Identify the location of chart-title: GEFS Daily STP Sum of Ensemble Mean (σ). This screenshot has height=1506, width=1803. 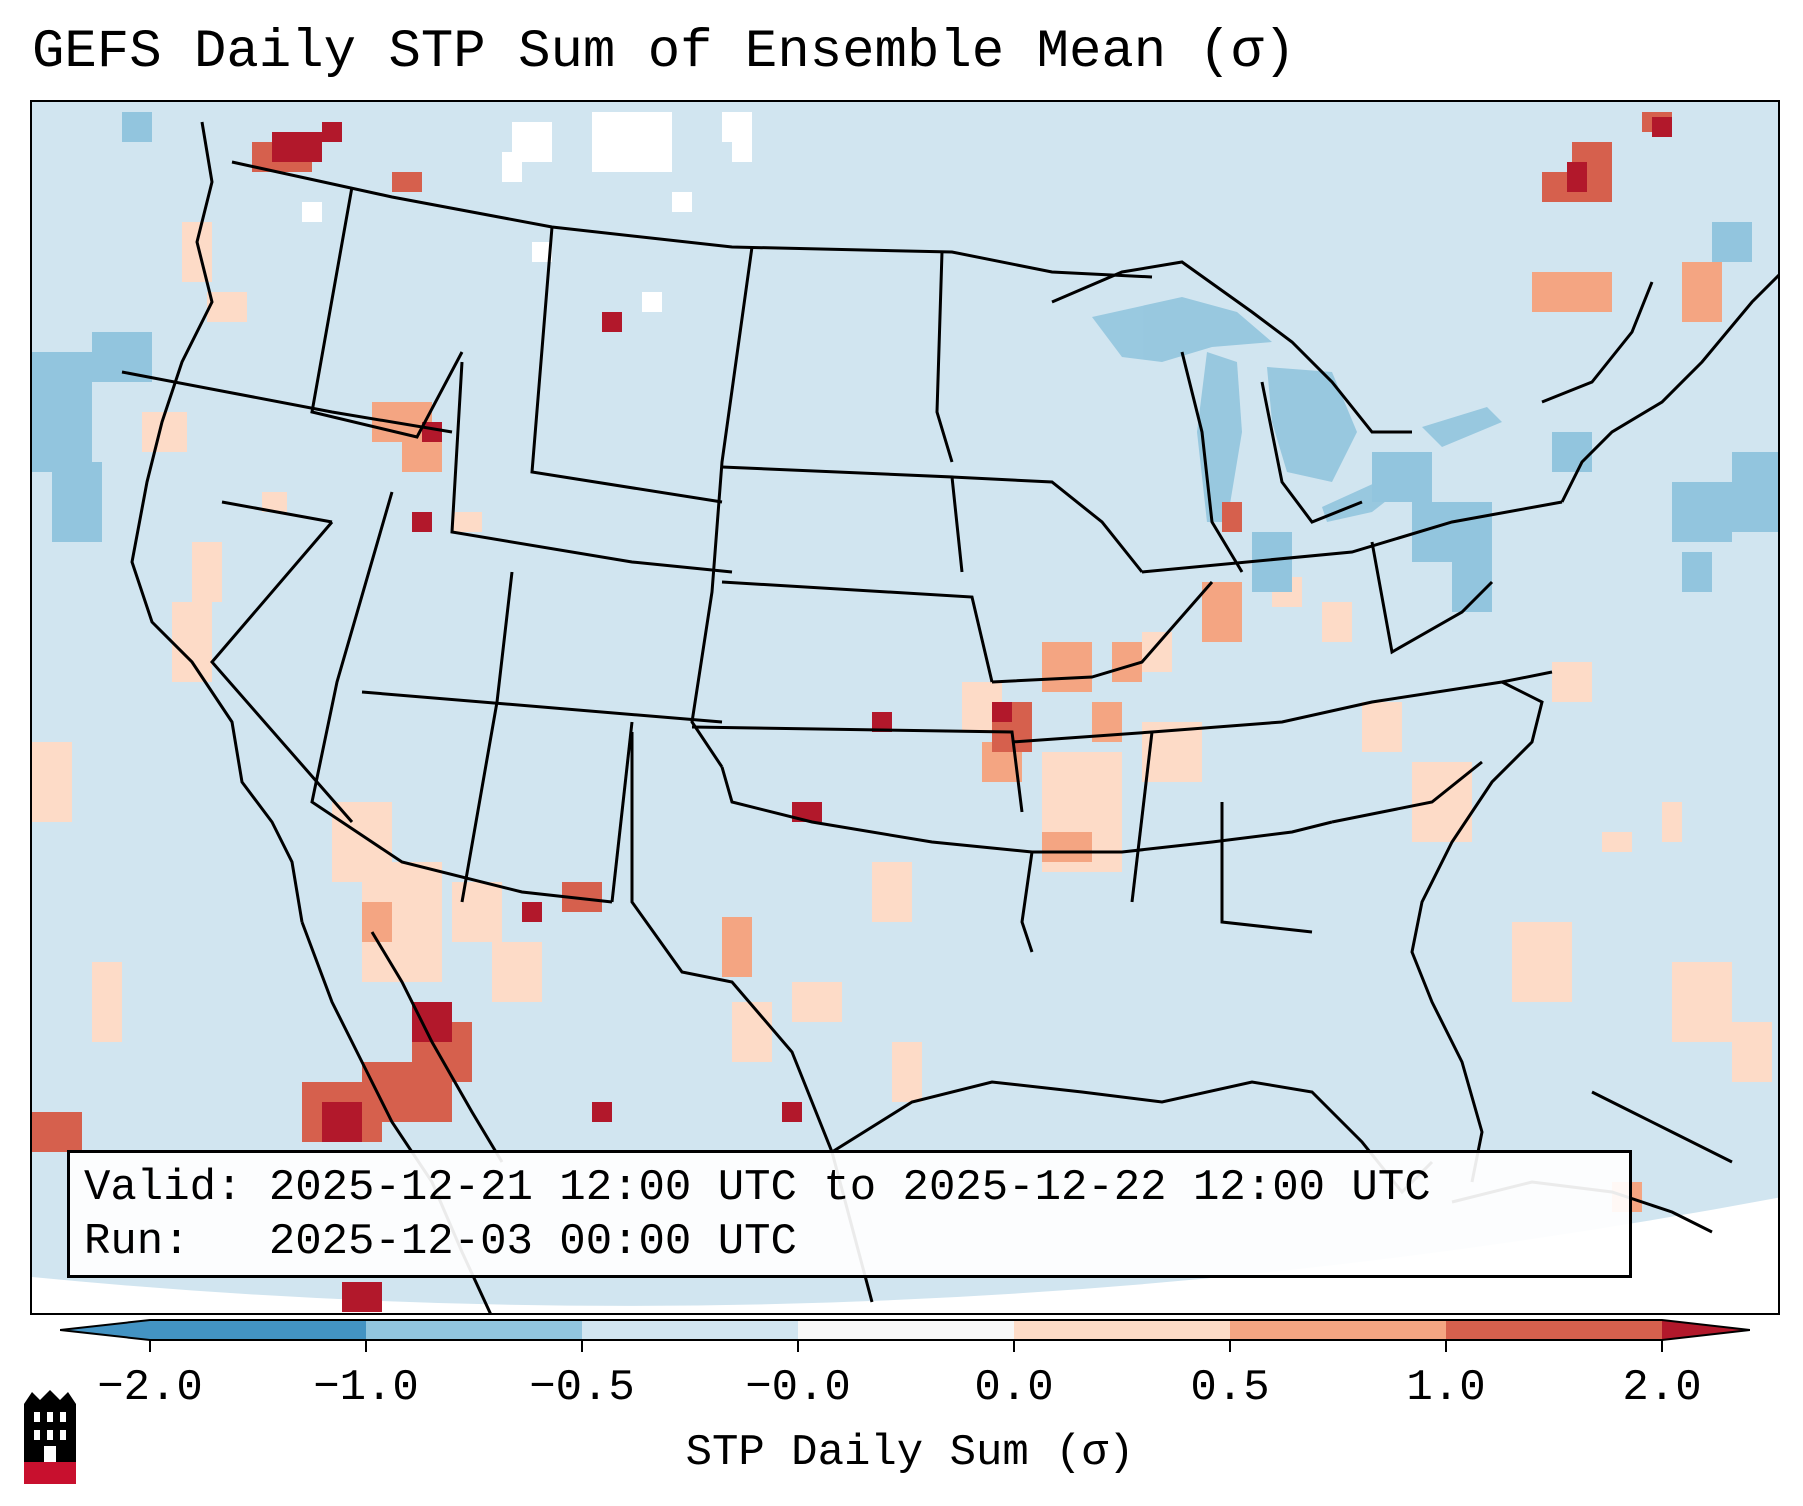
(664, 52).